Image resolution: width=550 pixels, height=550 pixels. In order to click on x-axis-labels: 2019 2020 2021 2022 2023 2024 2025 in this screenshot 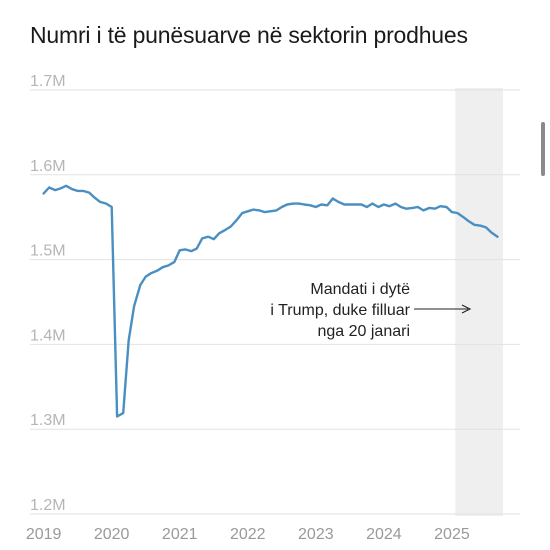, I will do `click(248, 534)`.